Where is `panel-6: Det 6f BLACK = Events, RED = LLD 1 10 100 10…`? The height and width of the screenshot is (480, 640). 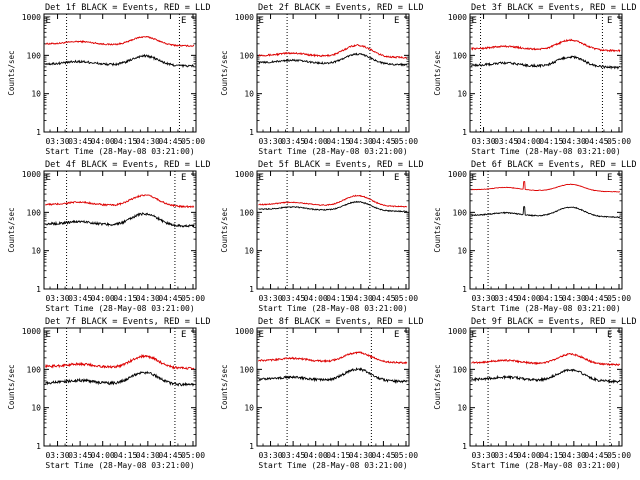
panel-6: Det 6f BLACK = Events, RED = LLD 1 10 100 10… is located at coordinates (535, 236).